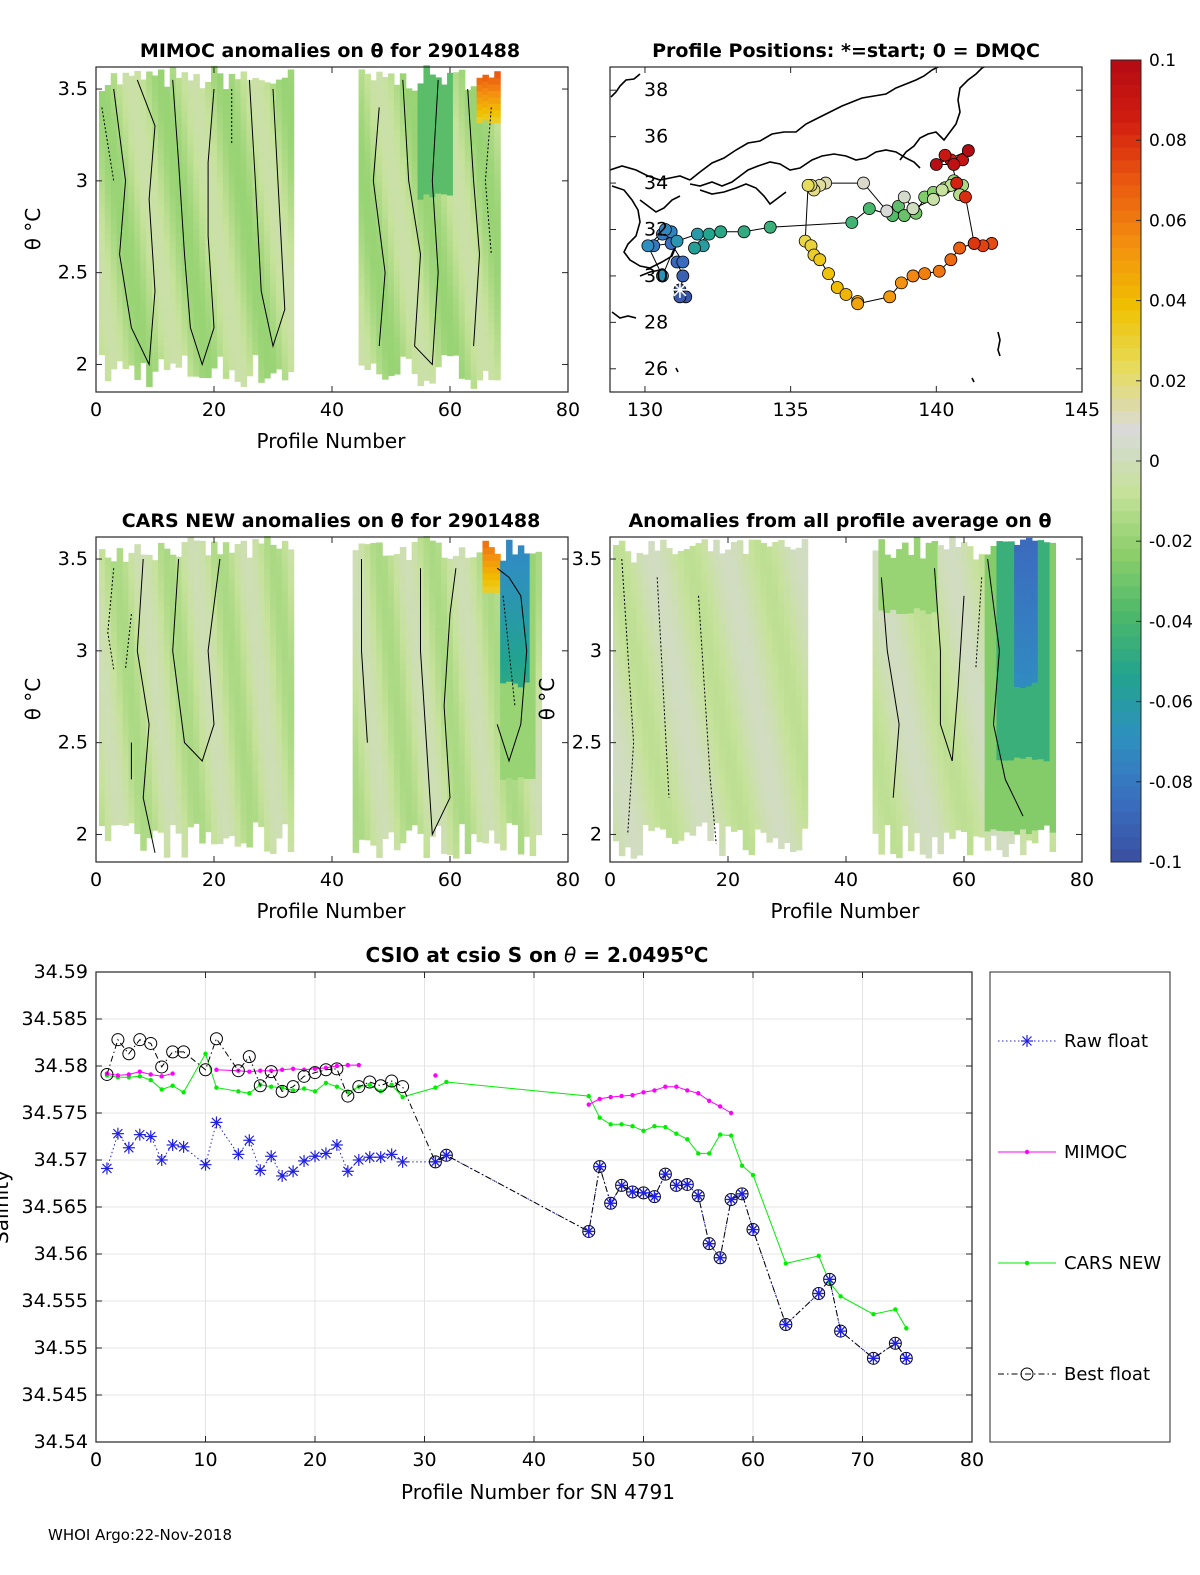  What do you see at coordinates (568, 410) in the screenshot?
I see `x-tick-label: 80` at bounding box center [568, 410].